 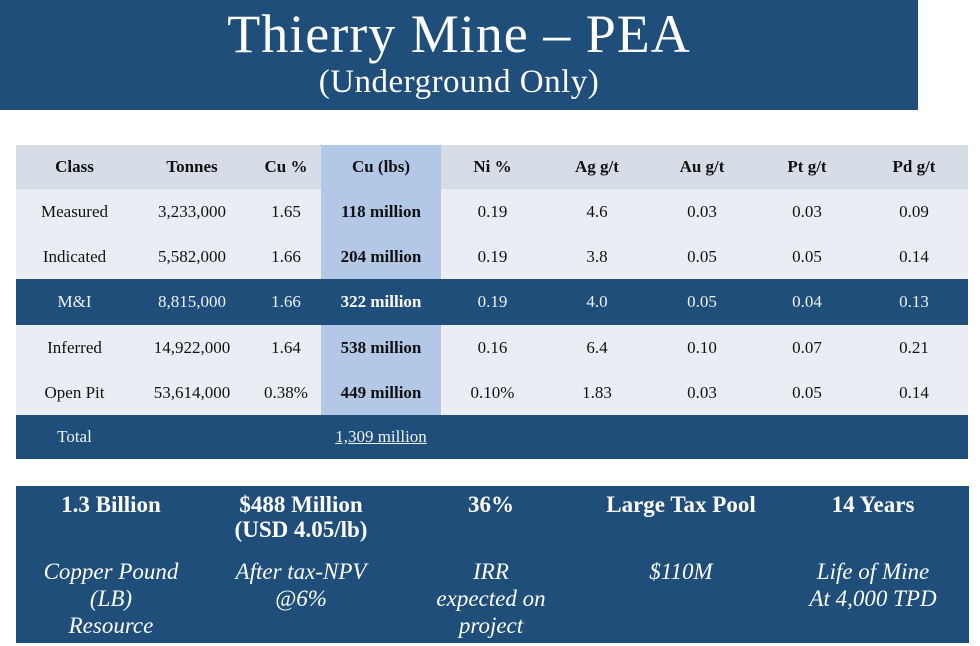 I want to click on metric-heading-line: Large Tax Pool, so click(x=681, y=504).